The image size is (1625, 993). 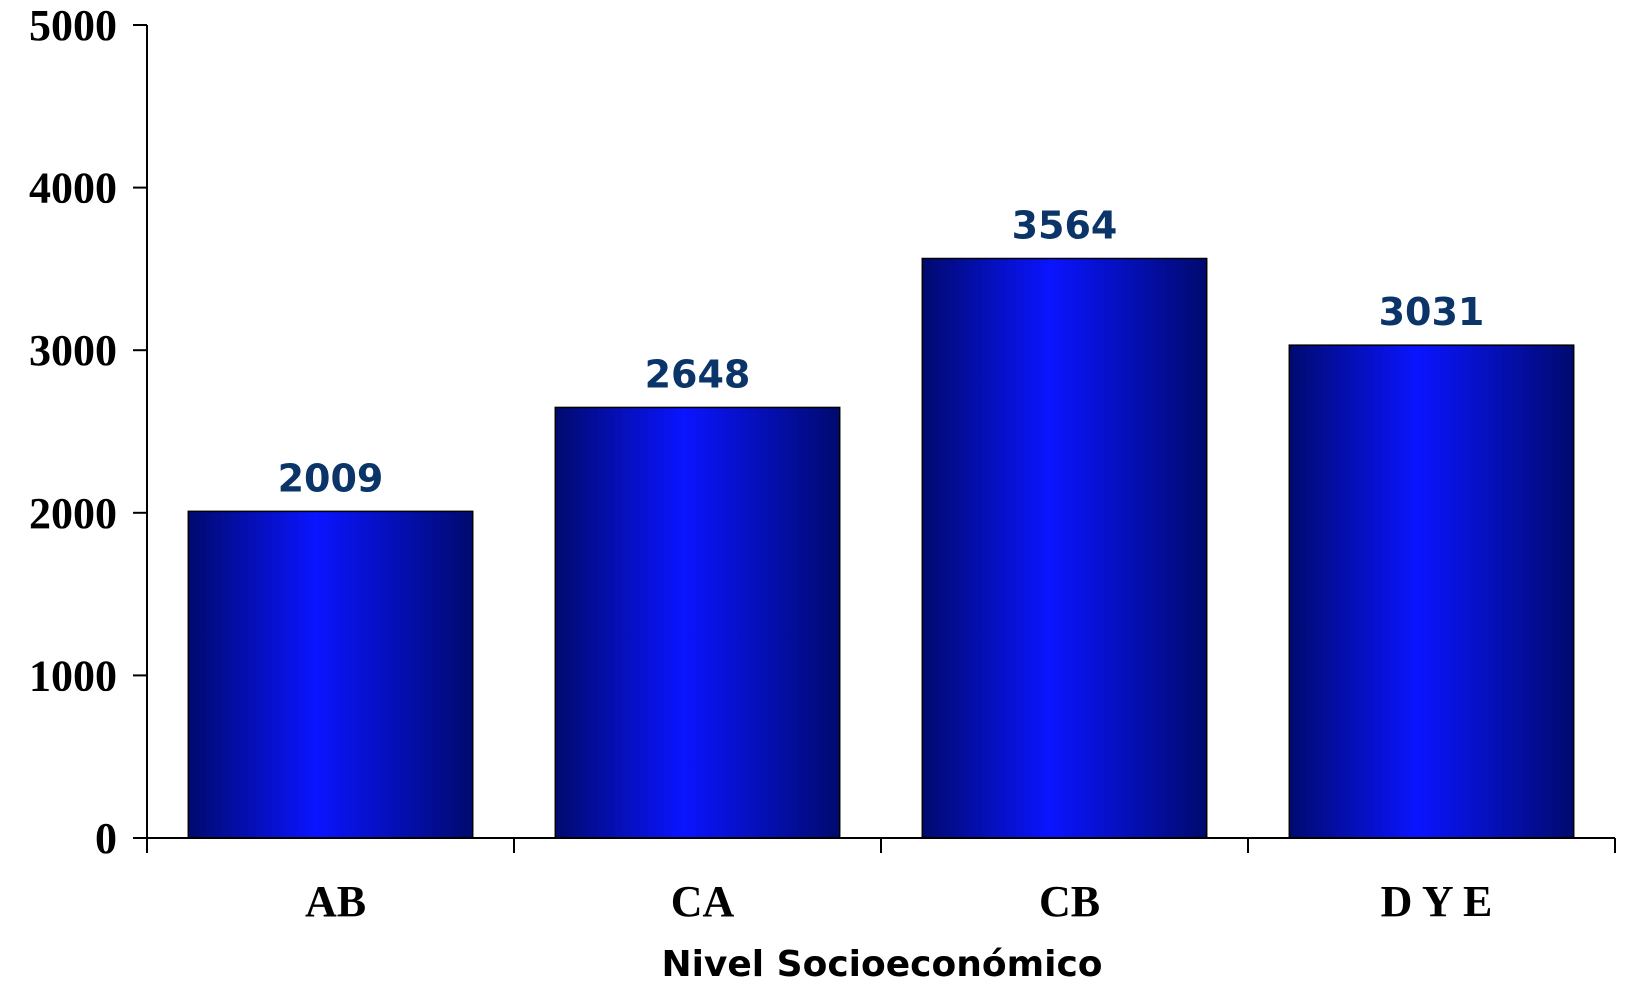 What do you see at coordinates (73, 25) in the screenshot?
I see `y-tick-label: 5000` at bounding box center [73, 25].